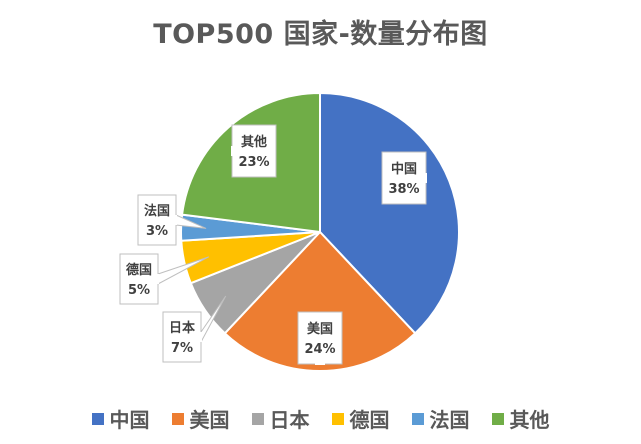 The width and height of the screenshot is (641, 444). I want to click on data-label-value: 7%, so click(182, 348).